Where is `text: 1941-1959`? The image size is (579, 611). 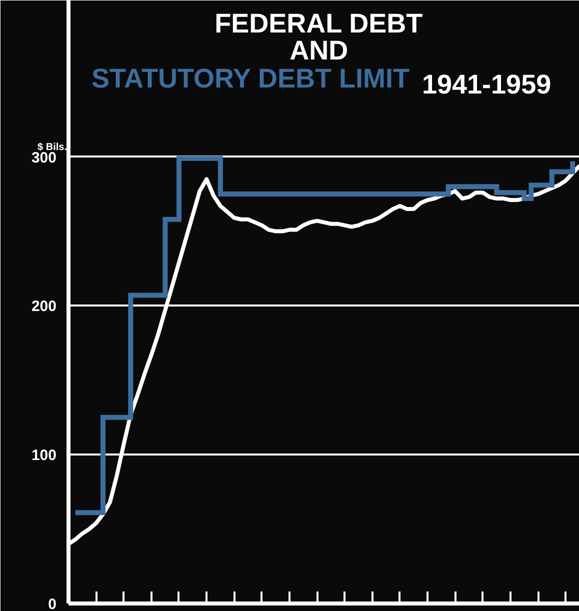 text: 1941-1959 is located at coordinates (487, 85).